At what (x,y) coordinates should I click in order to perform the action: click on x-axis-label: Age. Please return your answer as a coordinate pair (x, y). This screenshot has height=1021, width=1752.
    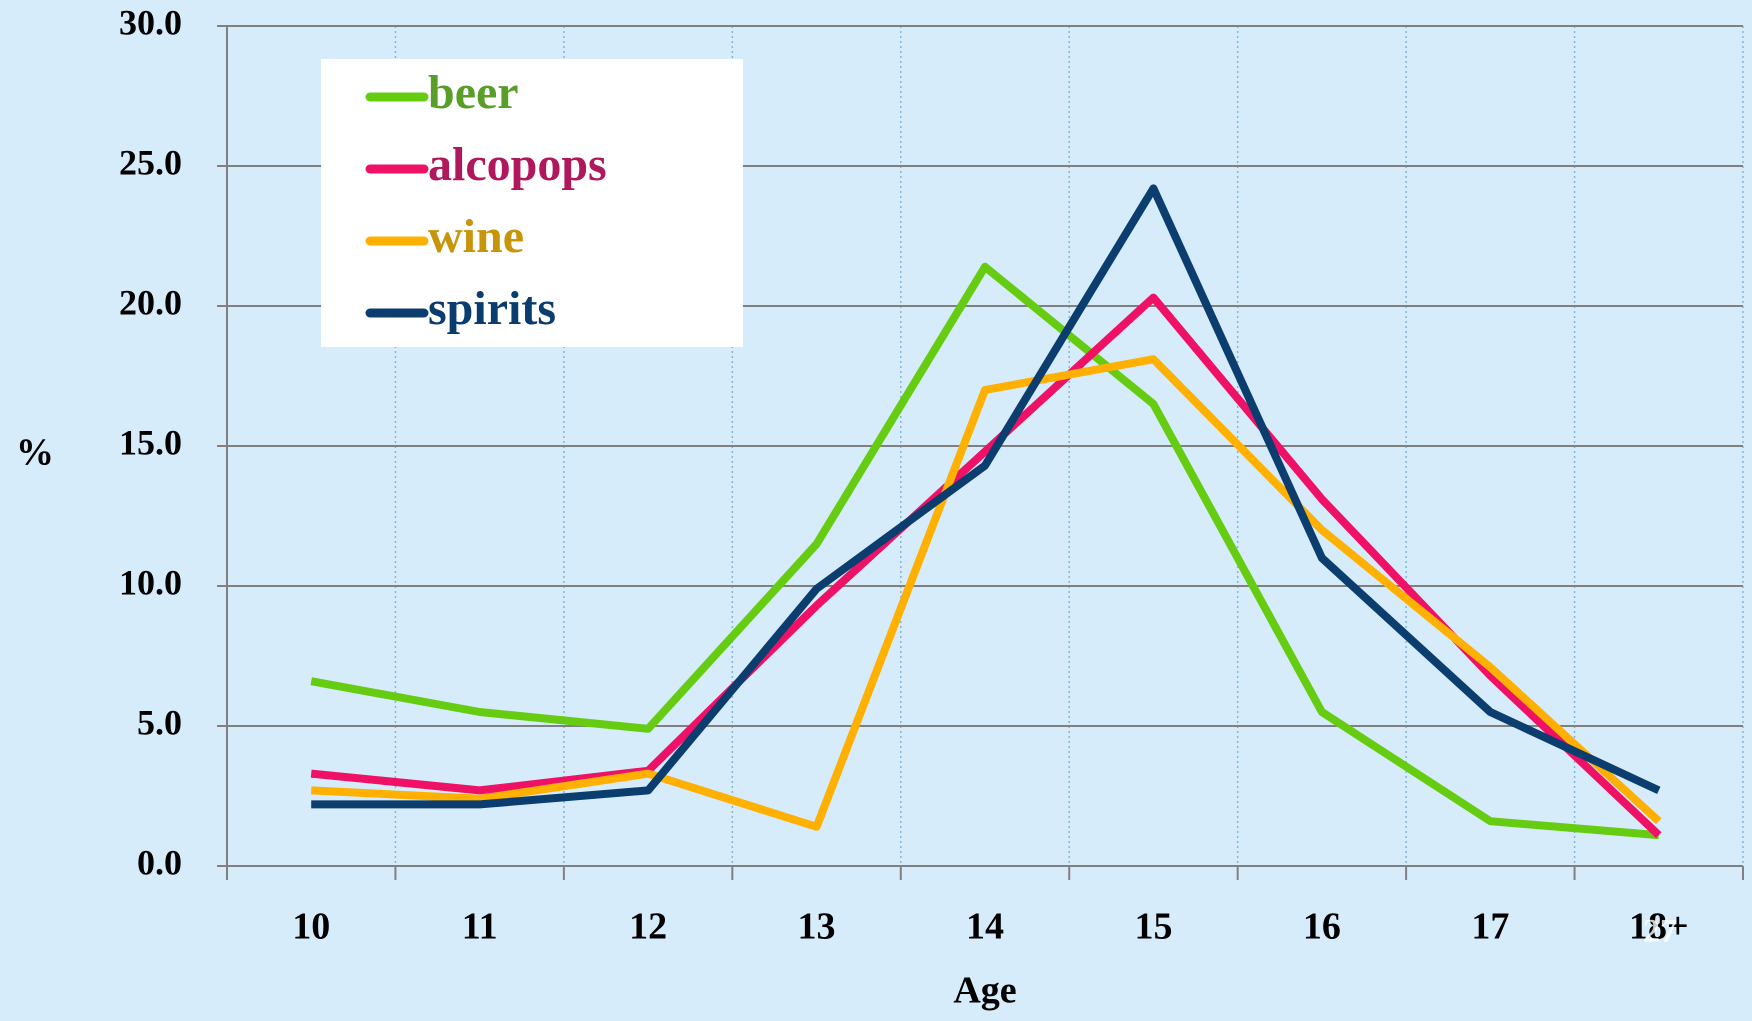
    Looking at the image, I should click on (984, 991).